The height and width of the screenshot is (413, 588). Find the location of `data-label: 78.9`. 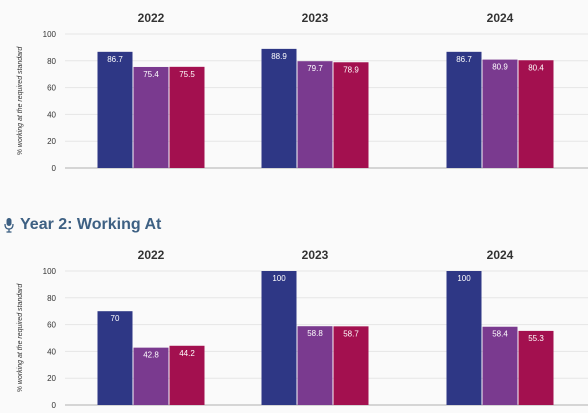

data-label: 78.9 is located at coordinates (351, 69).